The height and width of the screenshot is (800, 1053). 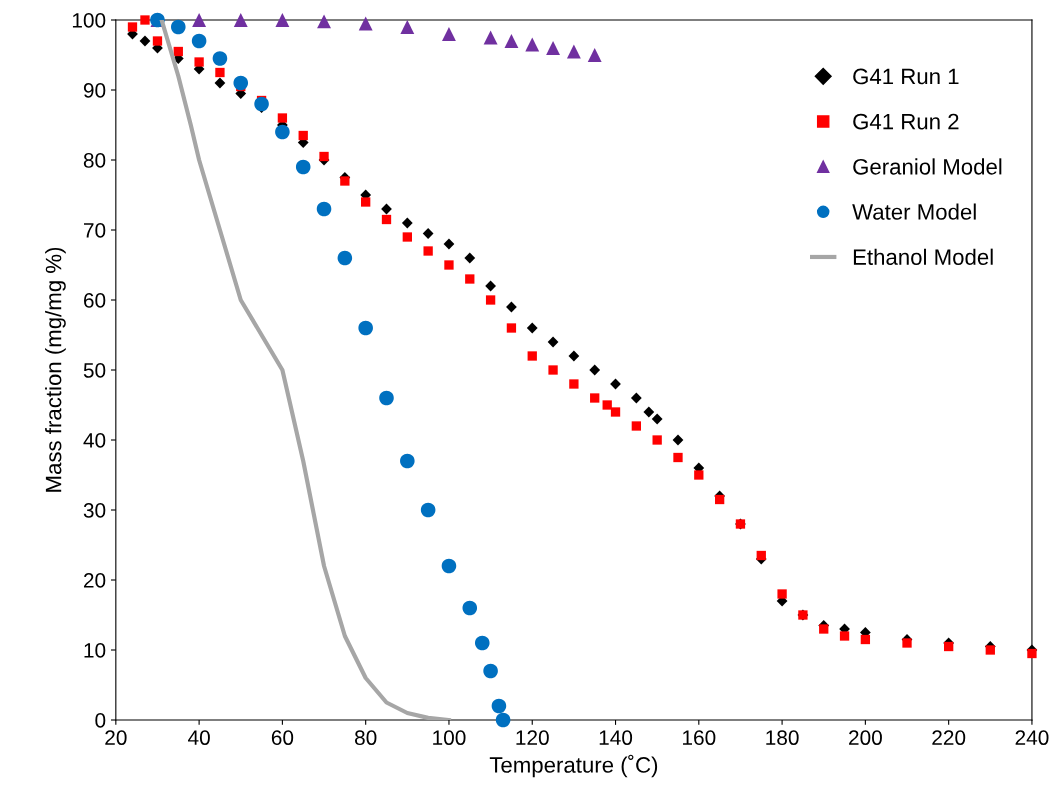 I want to click on y-tick-label: 60, so click(x=95, y=300).